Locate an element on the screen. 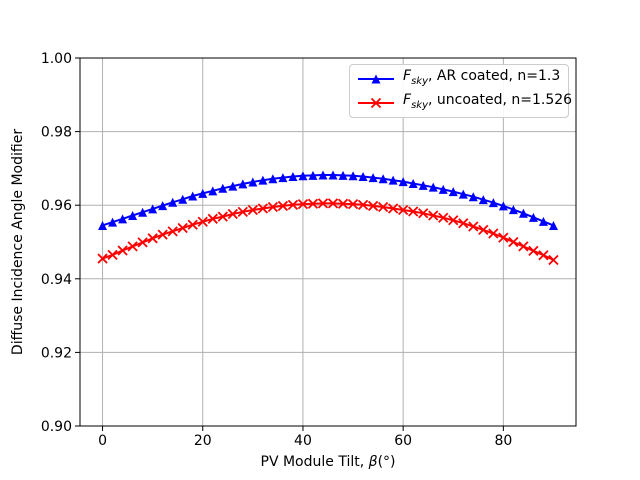  beta-symbol: β is located at coordinates (373, 462).